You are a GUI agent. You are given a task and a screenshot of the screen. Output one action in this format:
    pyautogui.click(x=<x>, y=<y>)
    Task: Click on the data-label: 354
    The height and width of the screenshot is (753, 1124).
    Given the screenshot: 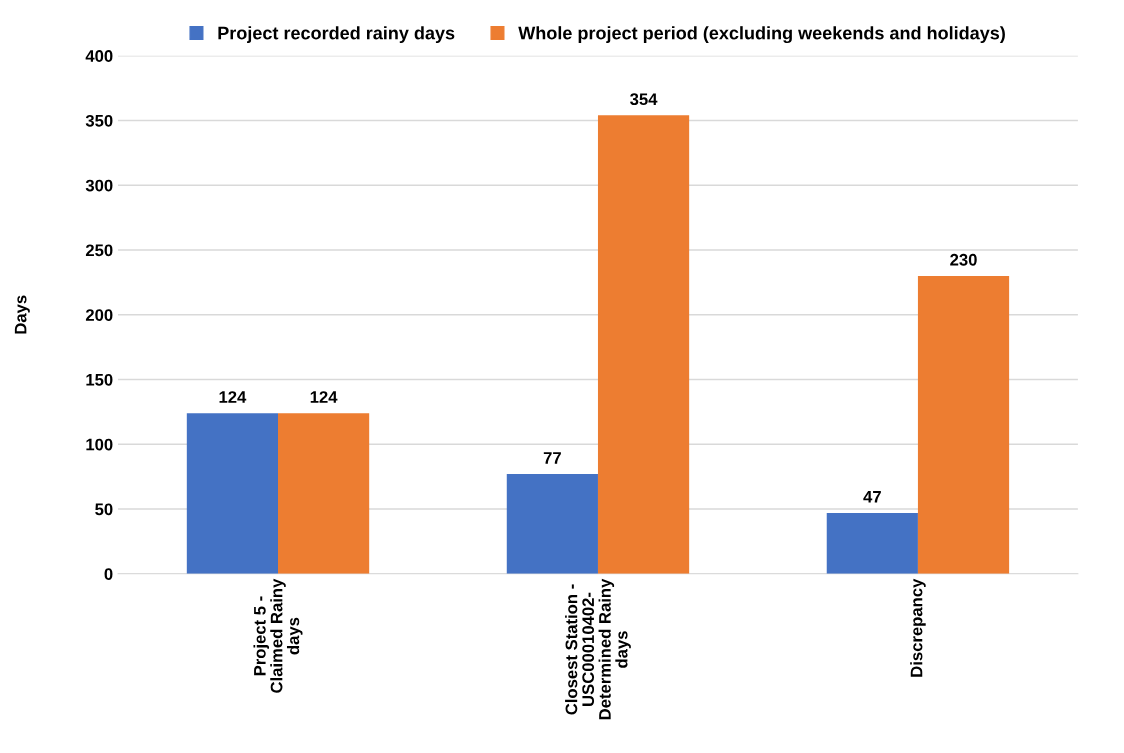 What is the action you would take?
    pyautogui.click(x=644, y=99)
    